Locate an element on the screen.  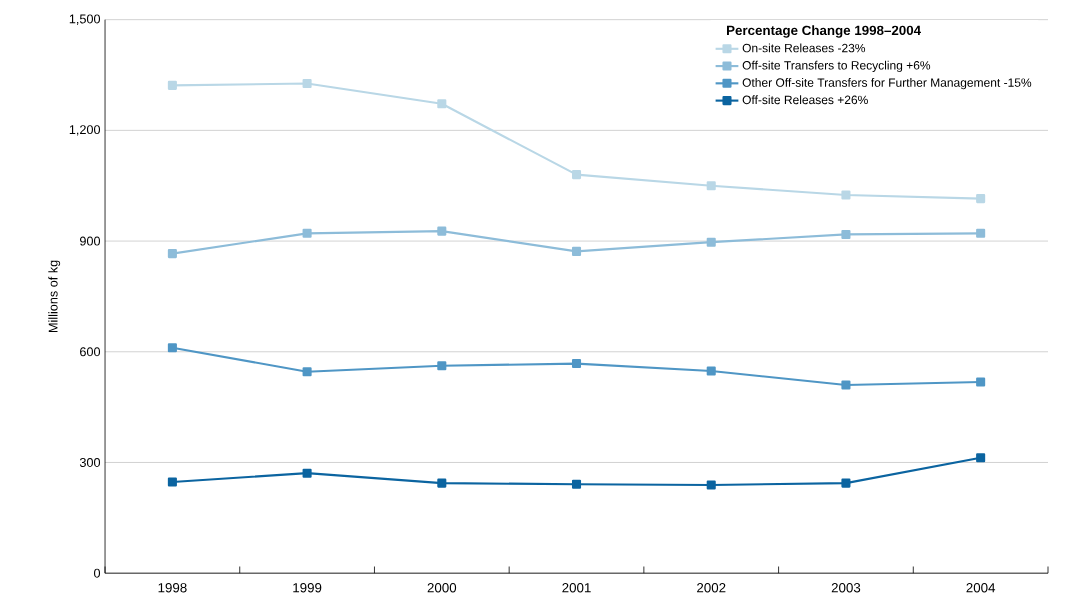
x-tick-label: 1999 is located at coordinates (307, 587).